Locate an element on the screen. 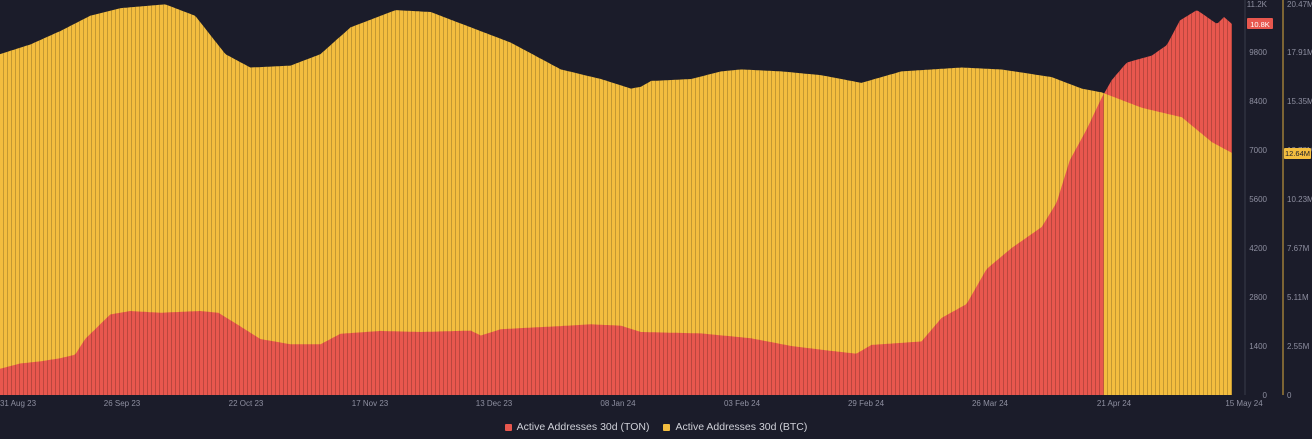 The height and width of the screenshot is (439, 1312). btc-current-value-label: 12.64M is located at coordinates (1297, 153).